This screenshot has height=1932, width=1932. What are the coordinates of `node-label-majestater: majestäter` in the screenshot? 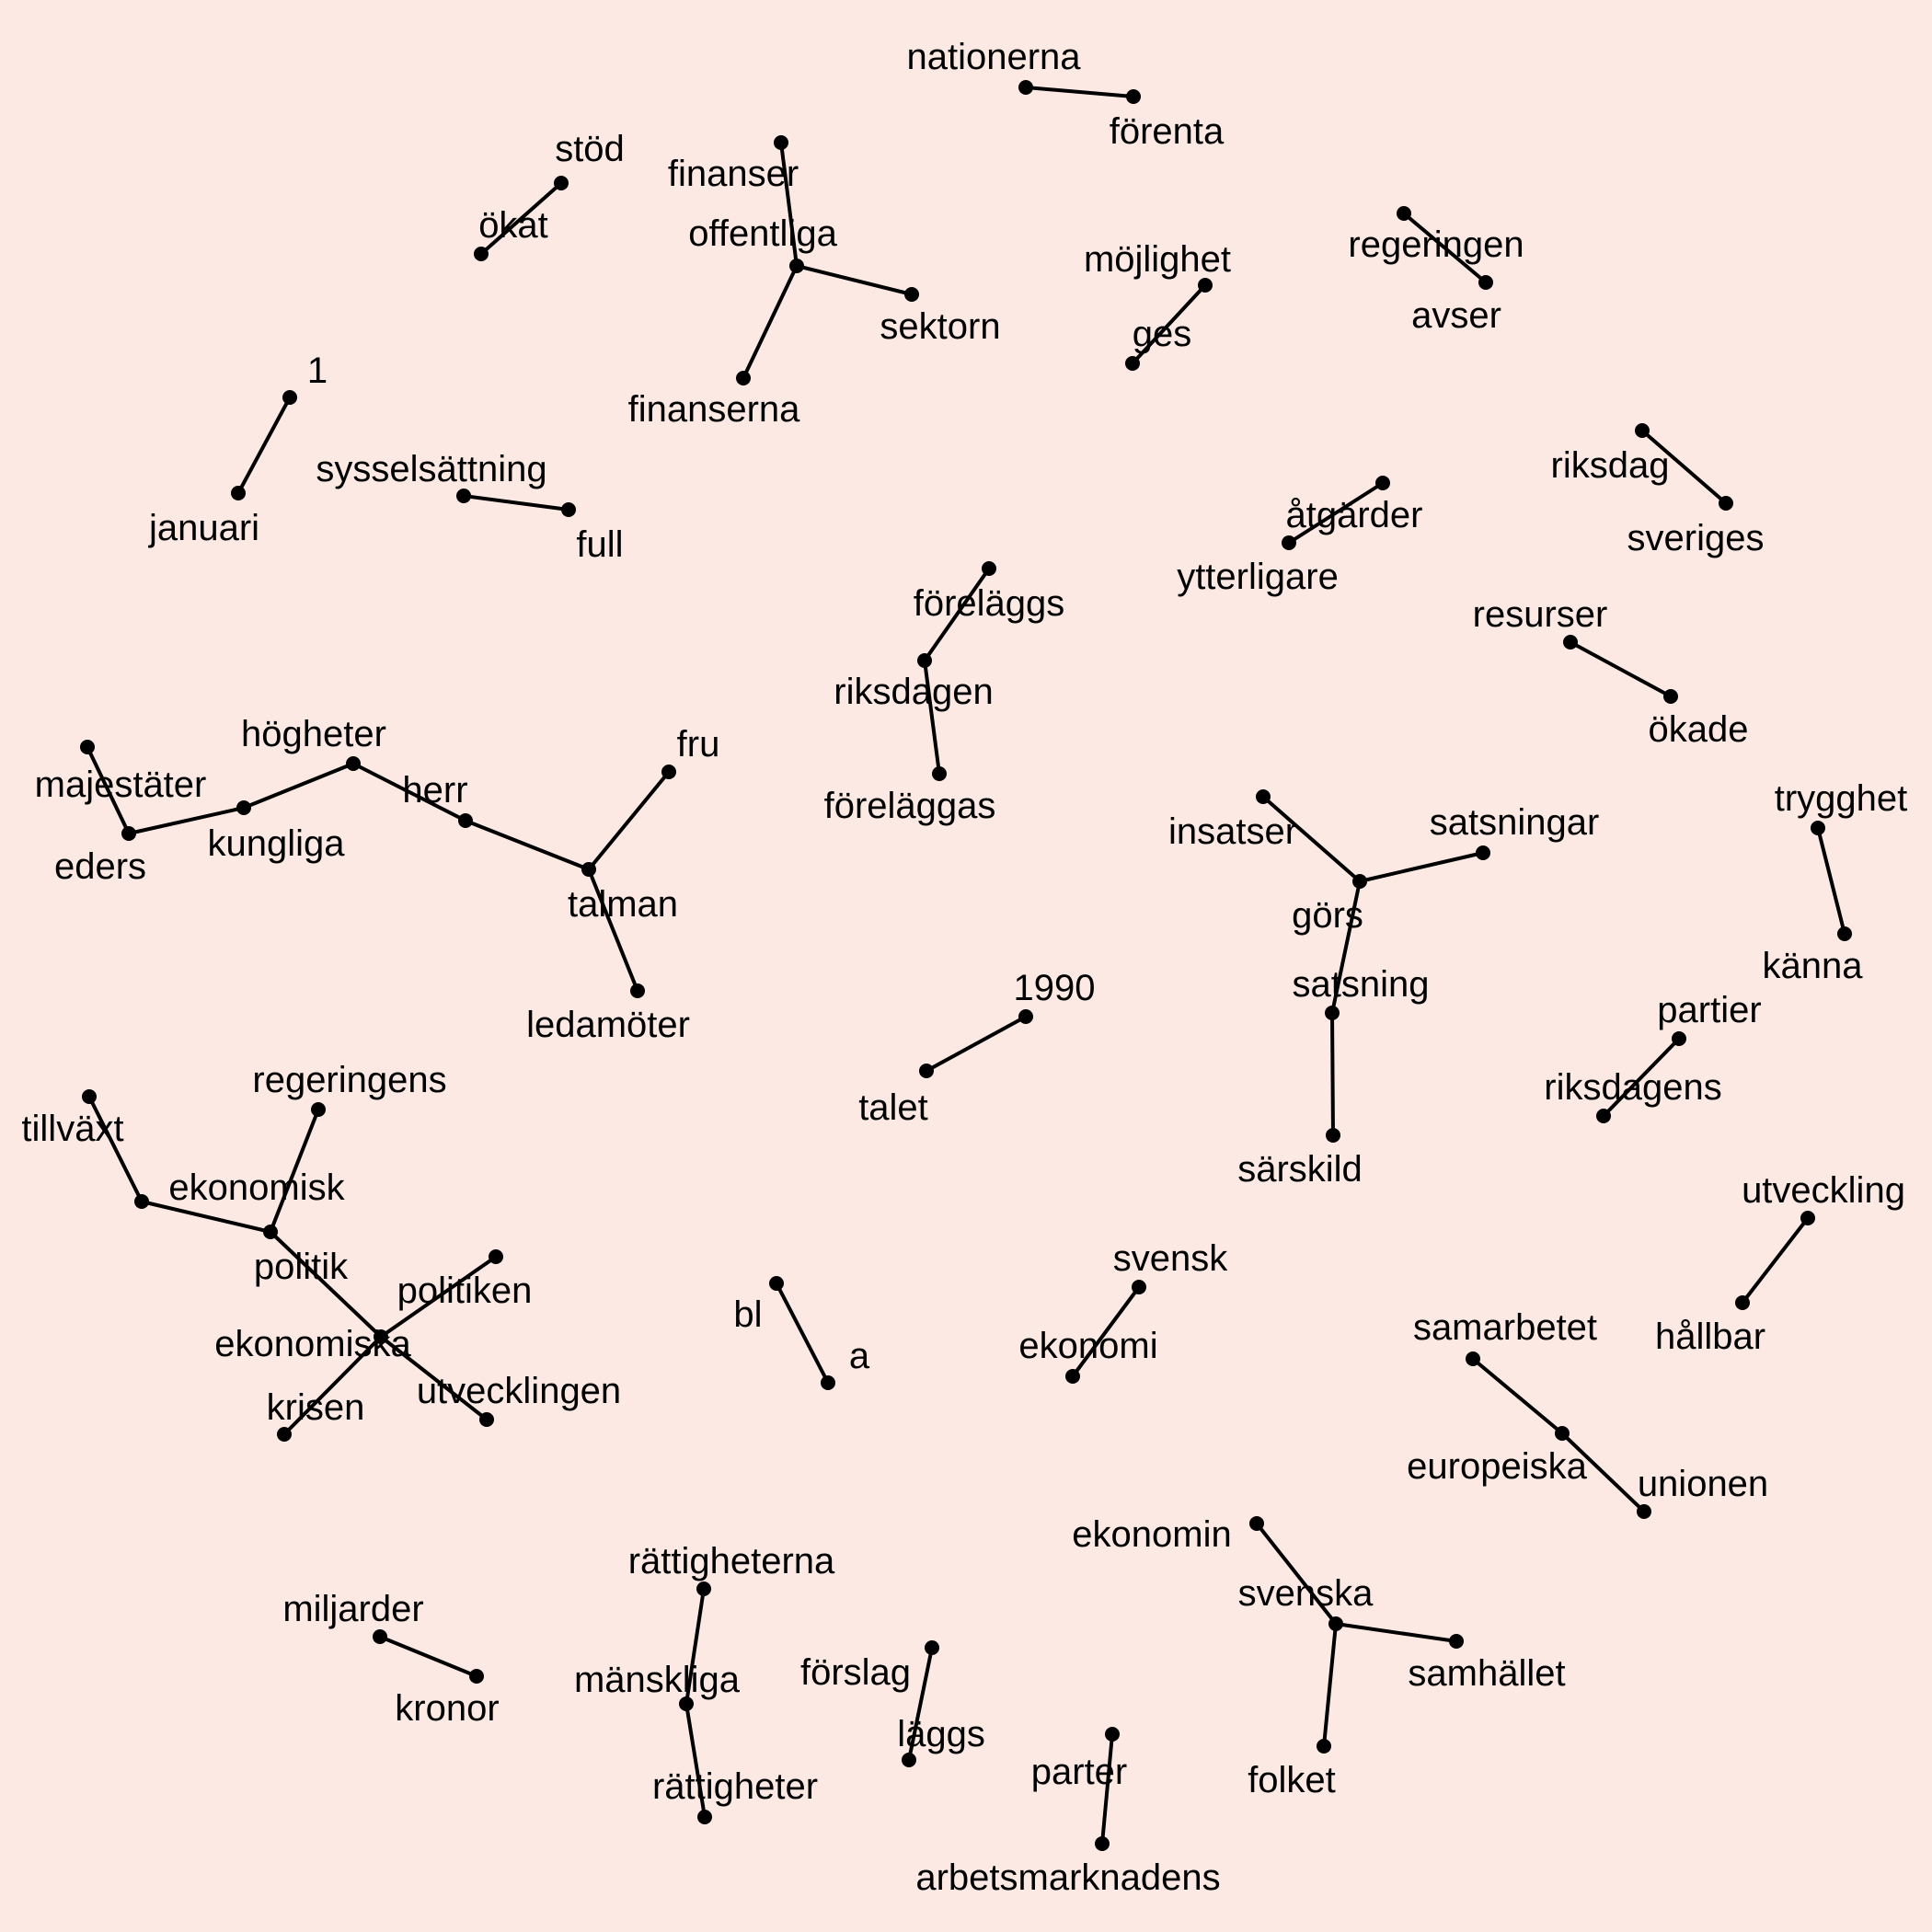 It's located at (121, 785).